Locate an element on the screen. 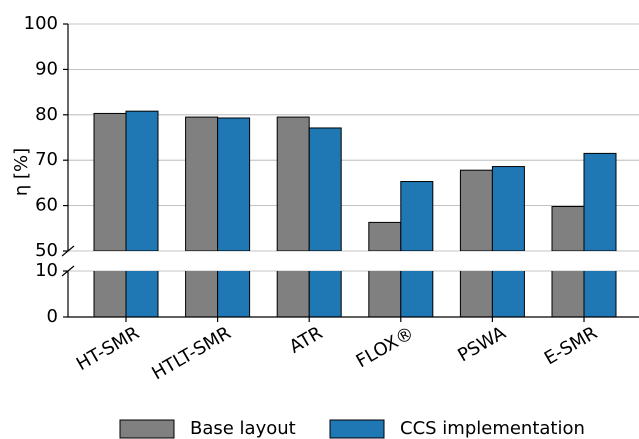 Image resolution: width=639 pixels, height=439 pixels. legend-label: Base layout is located at coordinates (243, 428).